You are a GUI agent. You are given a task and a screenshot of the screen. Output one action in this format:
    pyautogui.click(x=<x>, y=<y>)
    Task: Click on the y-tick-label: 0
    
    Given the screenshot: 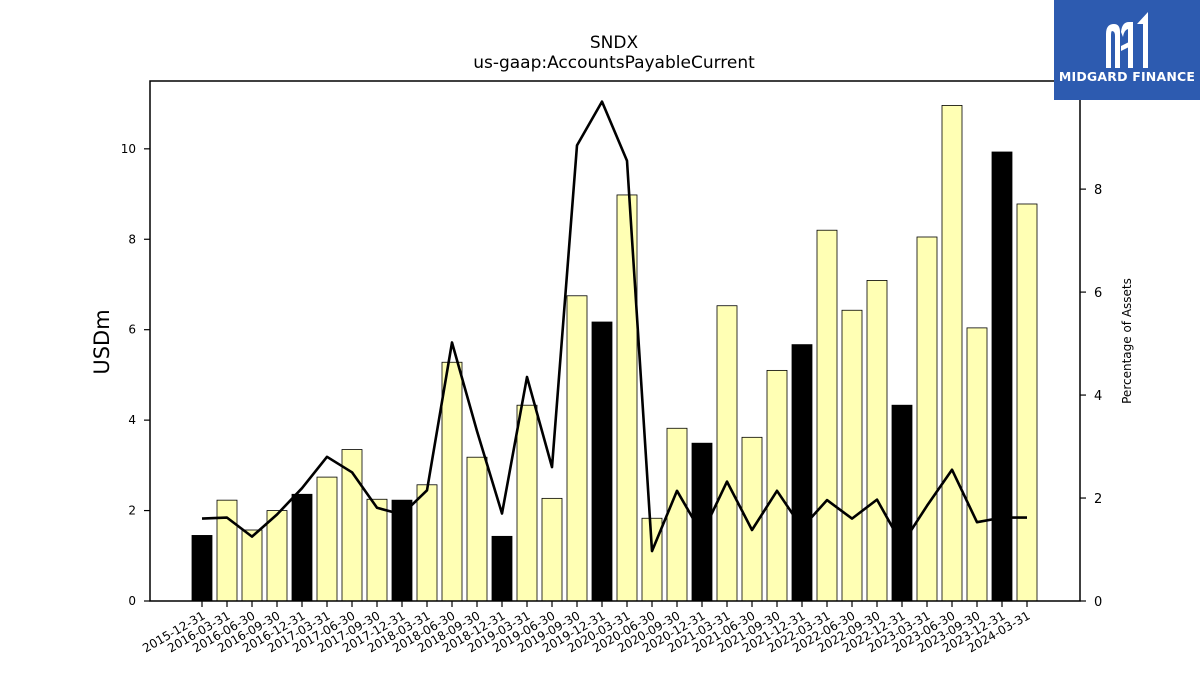 What is the action you would take?
    pyautogui.click(x=132, y=601)
    